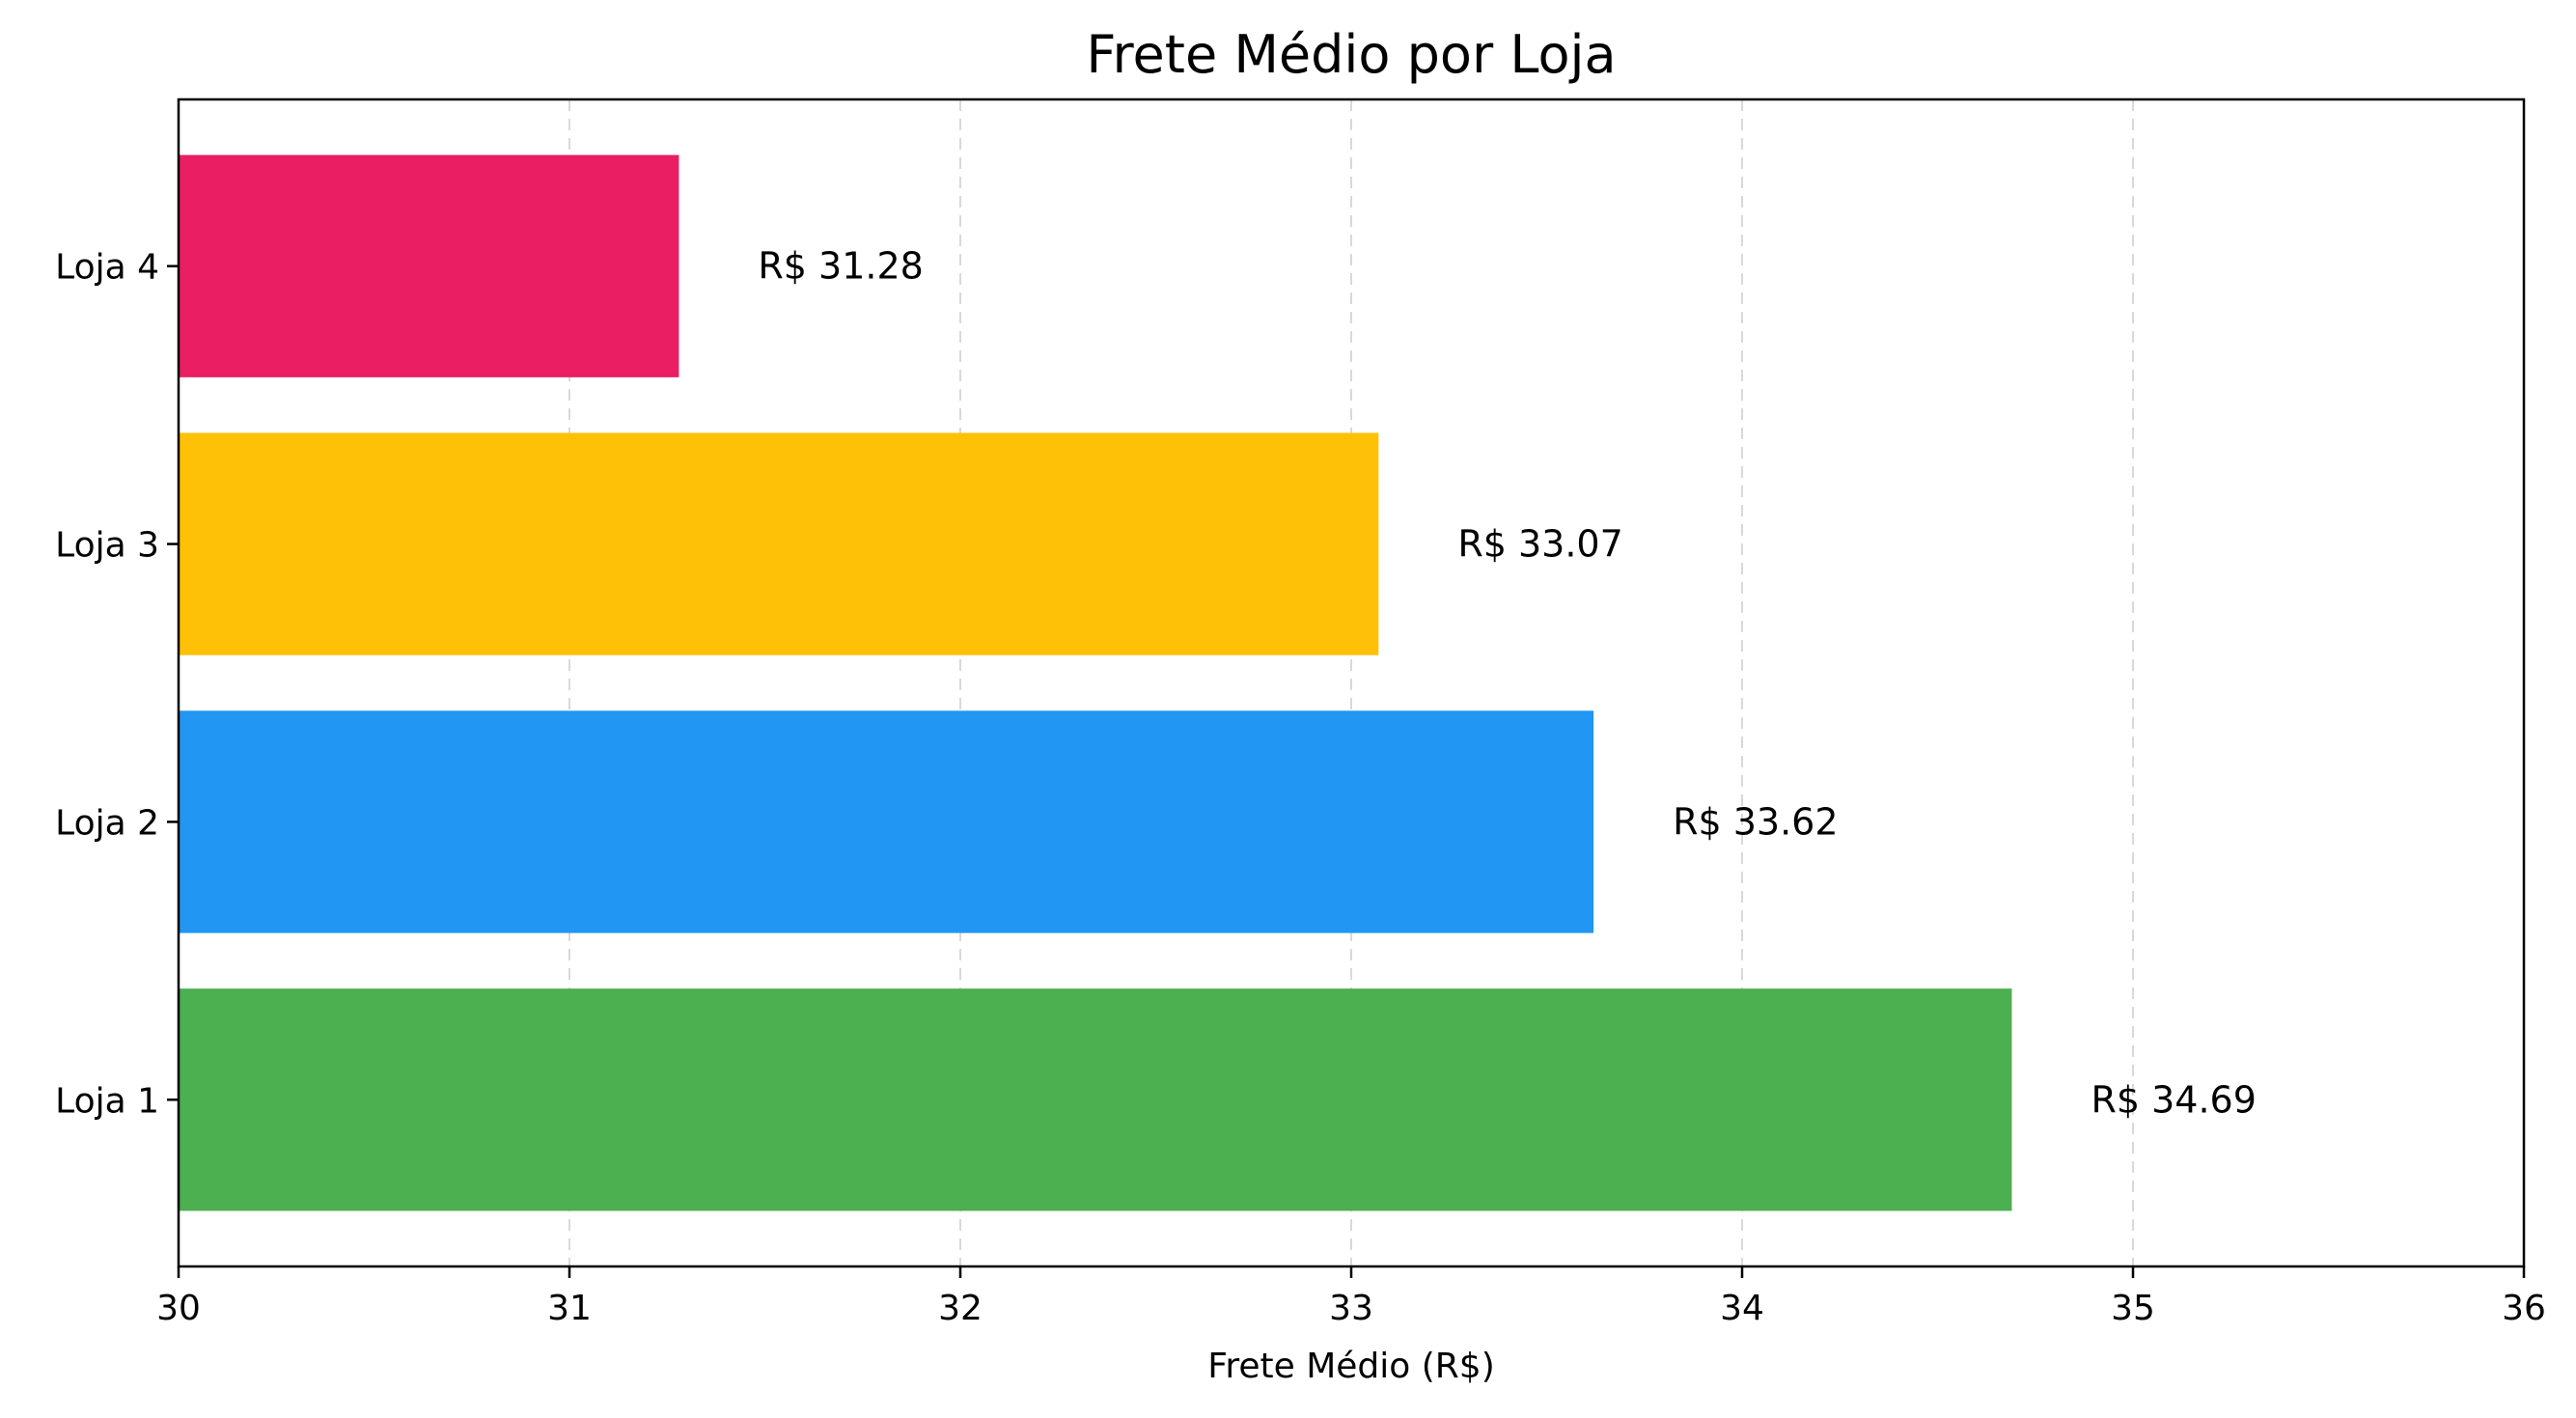 The width and height of the screenshot is (2576, 1418). I want to click on y-tick-label: Loja 2, so click(107, 823).